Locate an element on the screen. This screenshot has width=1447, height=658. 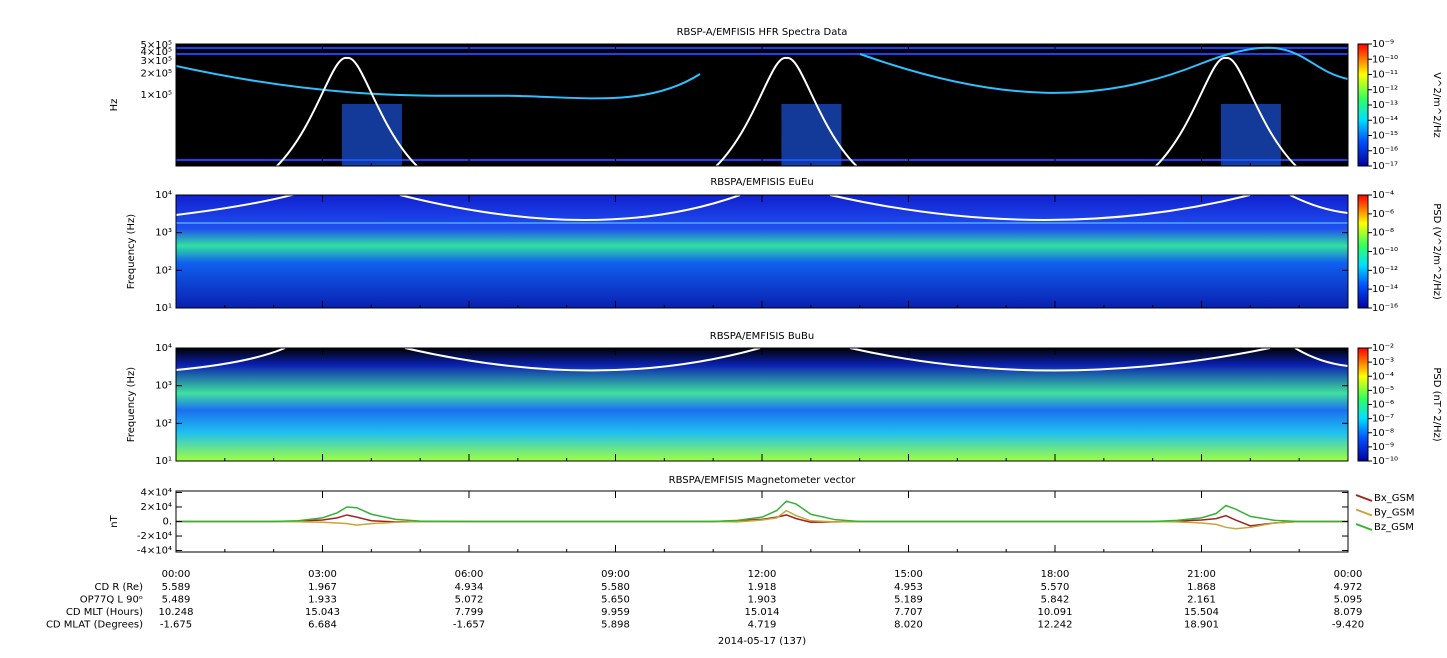
ephemeris-value: 4.972 is located at coordinates (1348, 587).